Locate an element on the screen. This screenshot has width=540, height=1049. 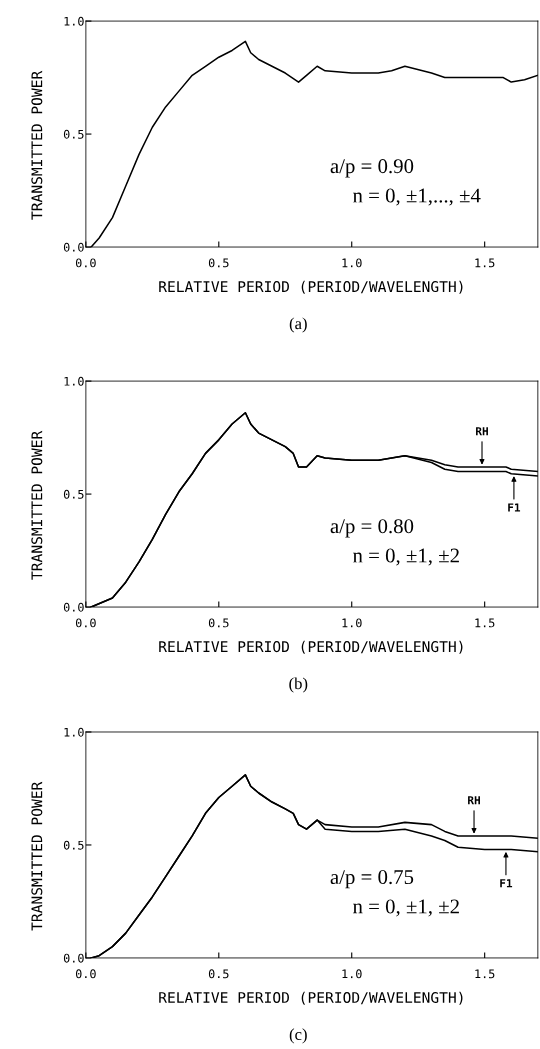
annotation: a/p = 0.90 is located at coordinates (372, 168).